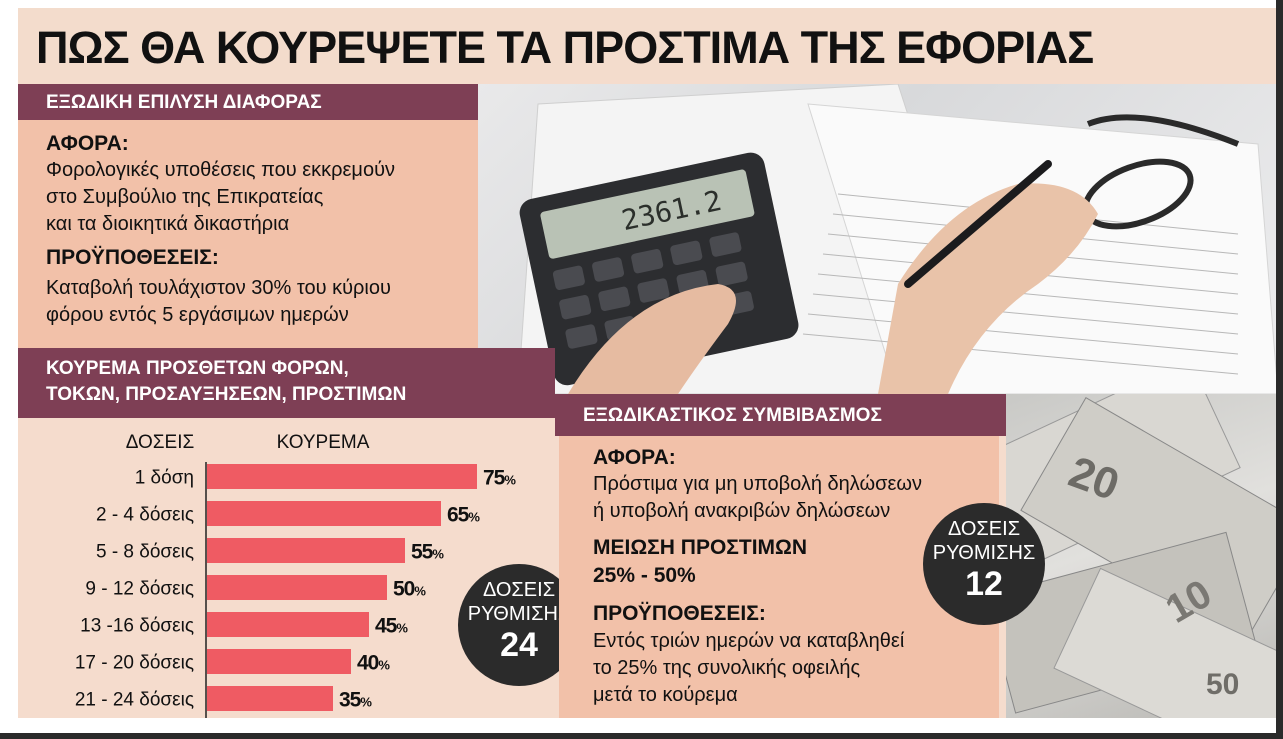 Image resolution: width=1283 pixels, height=739 pixels. I want to click on title-bar: ΠΩΣ ΘΑ ΚΟΥΡΕΨΕΤΕ ΤΑ ΠΡΟΣΤΙΜΑ ΤΗΣ ΕΦΟΡΙΑΣ, so click(648, 44).